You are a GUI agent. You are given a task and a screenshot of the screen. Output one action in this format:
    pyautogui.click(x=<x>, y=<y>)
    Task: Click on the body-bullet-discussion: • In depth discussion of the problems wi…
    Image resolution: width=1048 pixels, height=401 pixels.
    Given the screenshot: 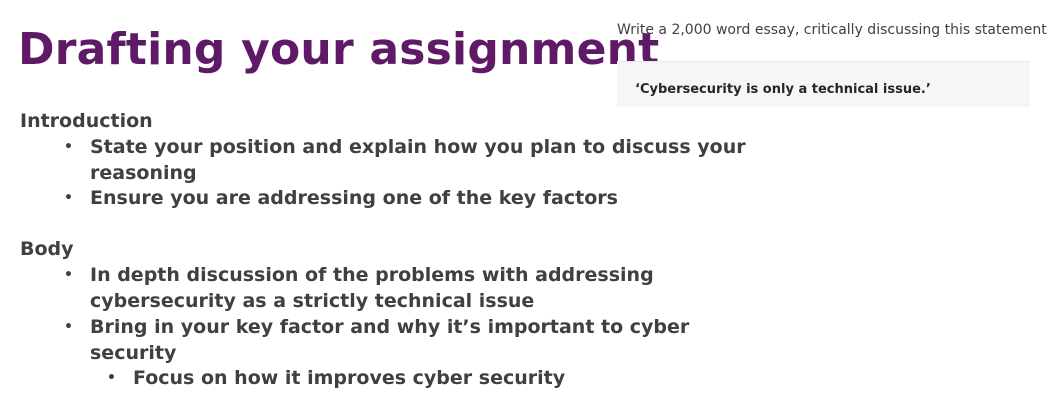 What is the action you would take?
    pyautogui.click(x=427, y=288)
    